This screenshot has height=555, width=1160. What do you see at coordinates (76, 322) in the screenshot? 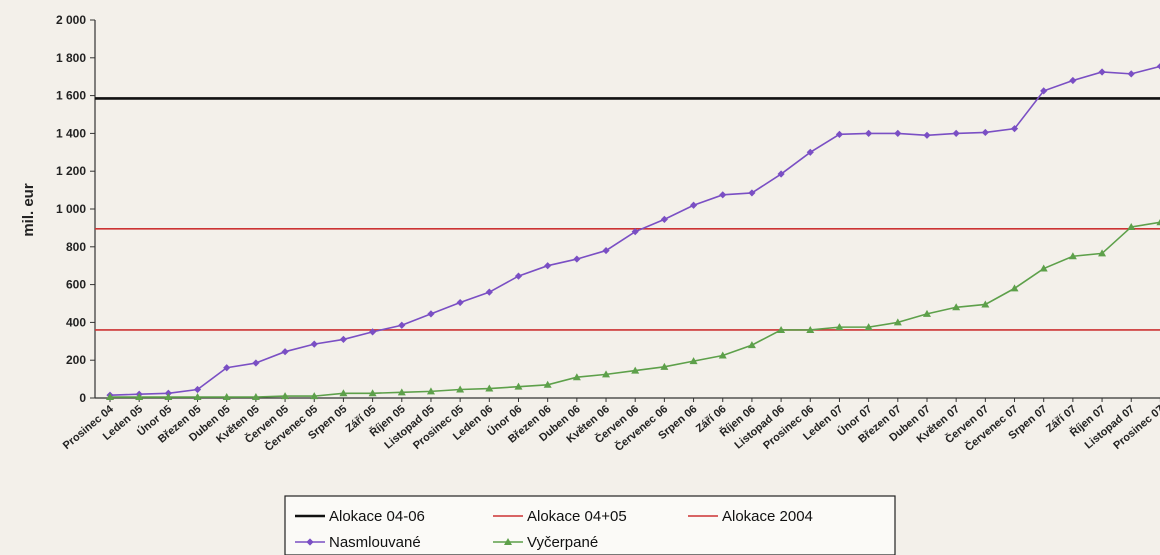
I see `y-tick-label: 400` at bounding box center [76, 322].